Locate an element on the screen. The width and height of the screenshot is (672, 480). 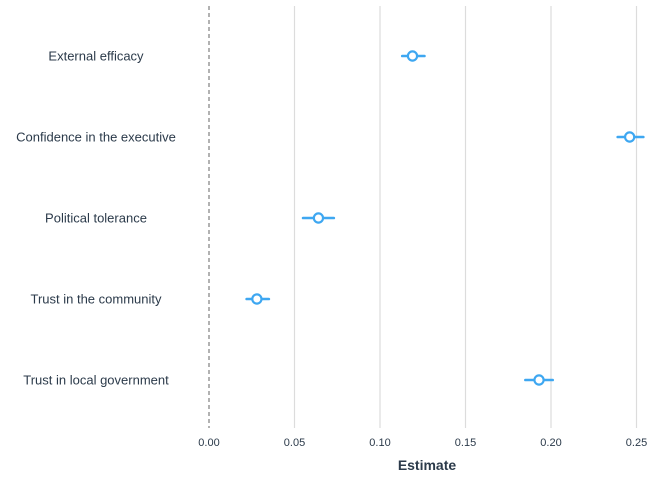
x-tick-label: 0.10 is located at coordinates (379, 443).